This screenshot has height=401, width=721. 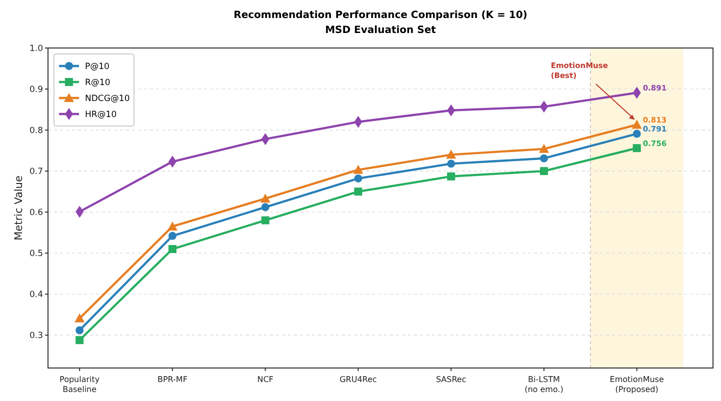 What do you see at coordinates (19, 208) in the screenshot?
I see `y-axis-title: Metric Value` at bounding box center [19, 208].